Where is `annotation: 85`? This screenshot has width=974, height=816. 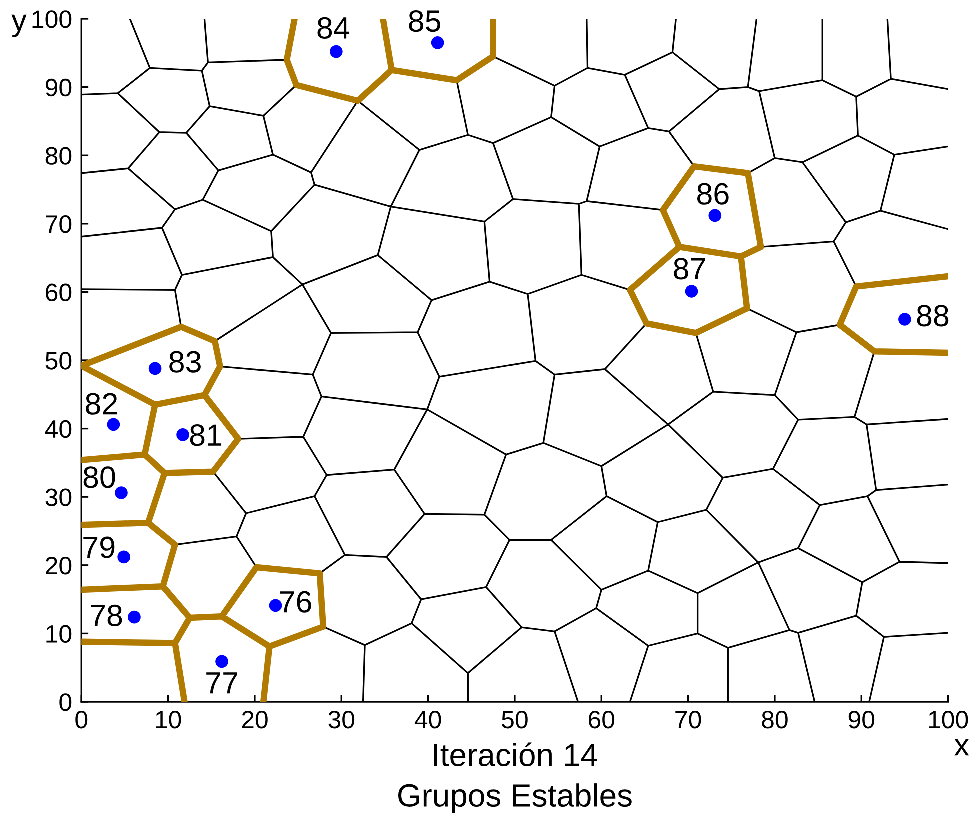 annotation: 85 is located at coordinates (425, 21).